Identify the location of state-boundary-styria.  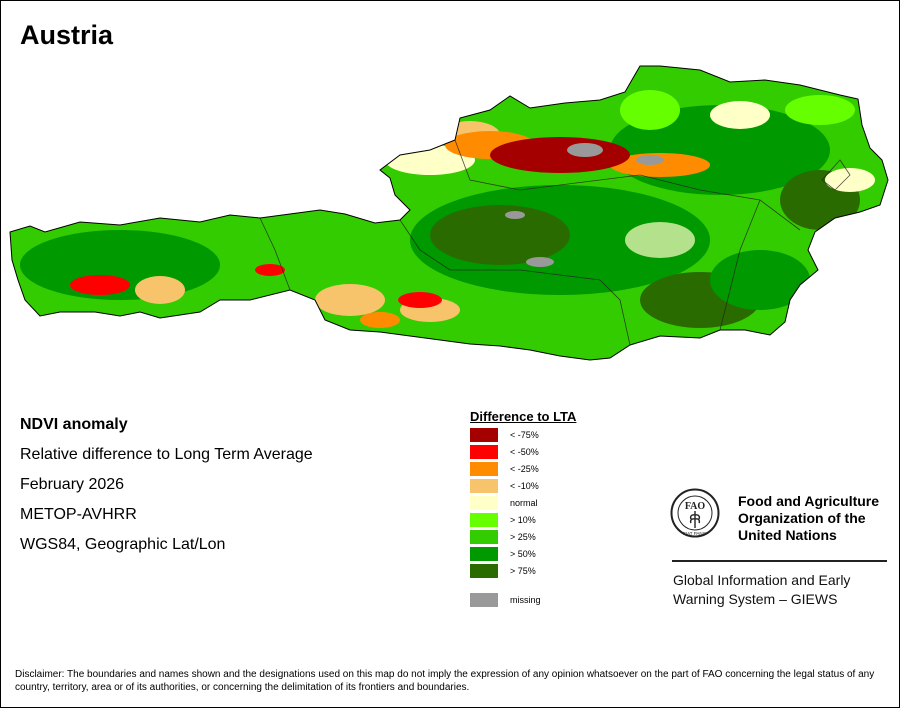
(740, 265).